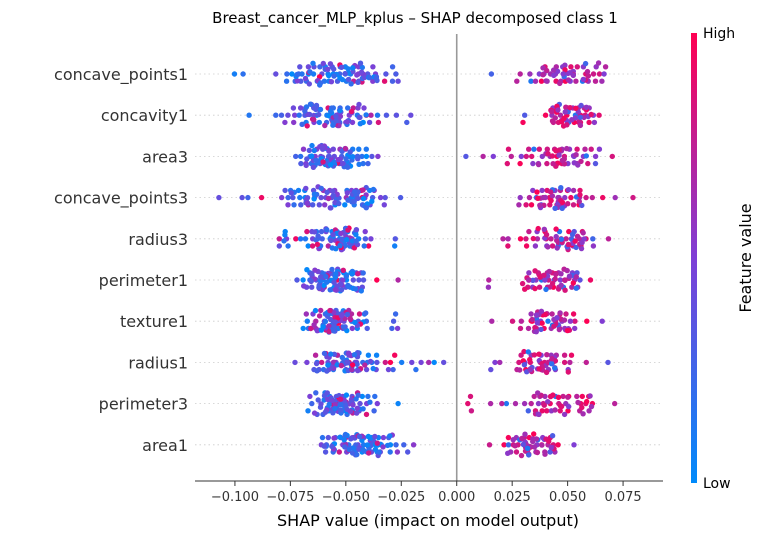 The width and height of the screenshot is (765, 540). What do you see at coordinates (567, 497) in the screenshot?
I see `x-tick-label: 0.050` at bounding box center [567, 497].